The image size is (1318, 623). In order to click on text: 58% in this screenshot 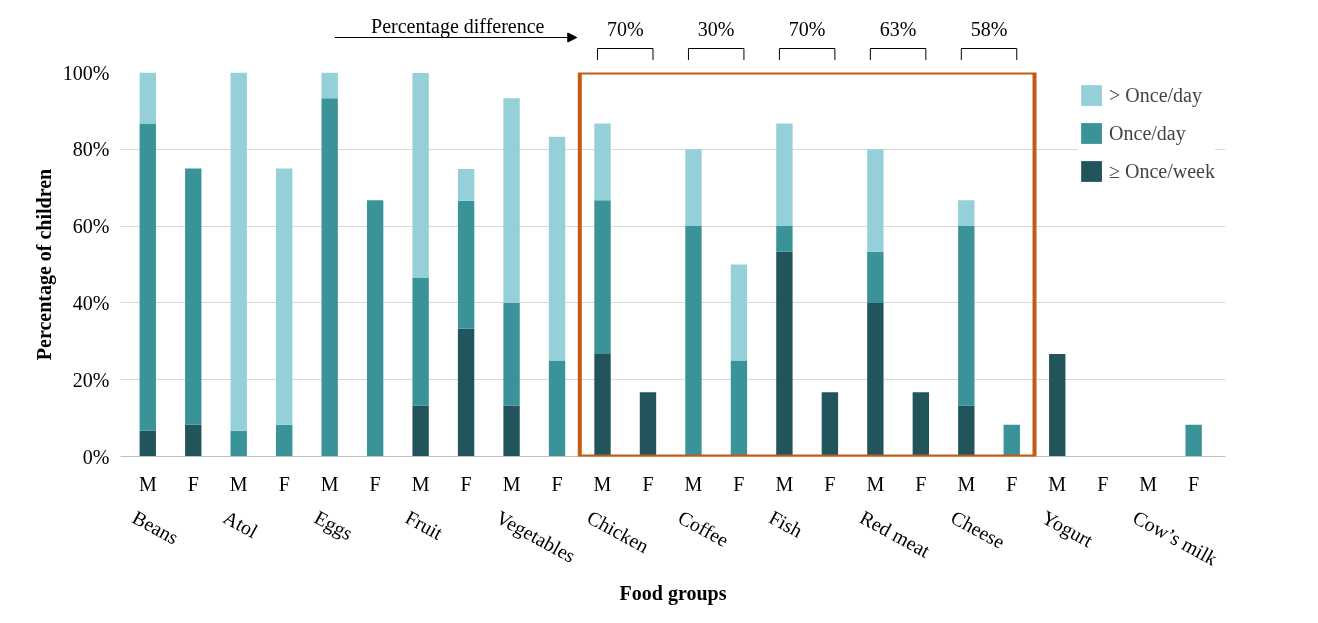, I will do `click(989, 28)`.